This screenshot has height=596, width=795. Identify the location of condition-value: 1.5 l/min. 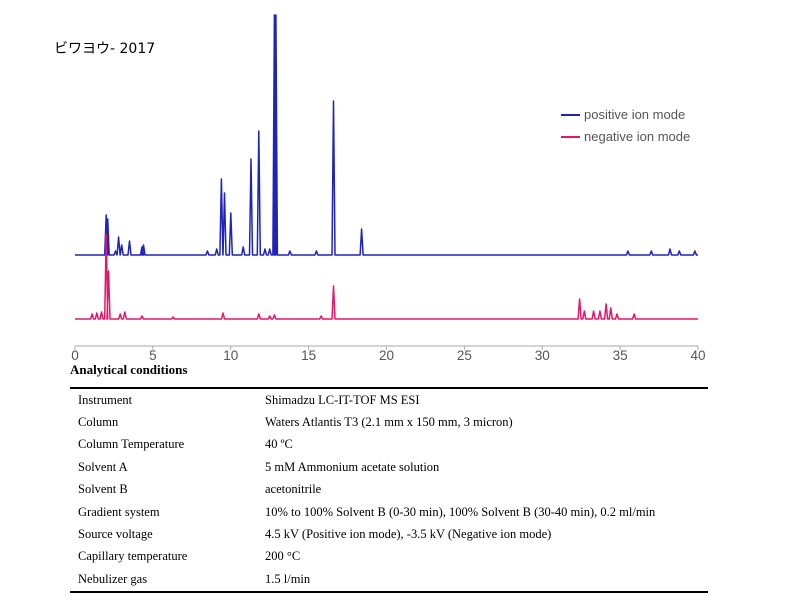
(288, 578).